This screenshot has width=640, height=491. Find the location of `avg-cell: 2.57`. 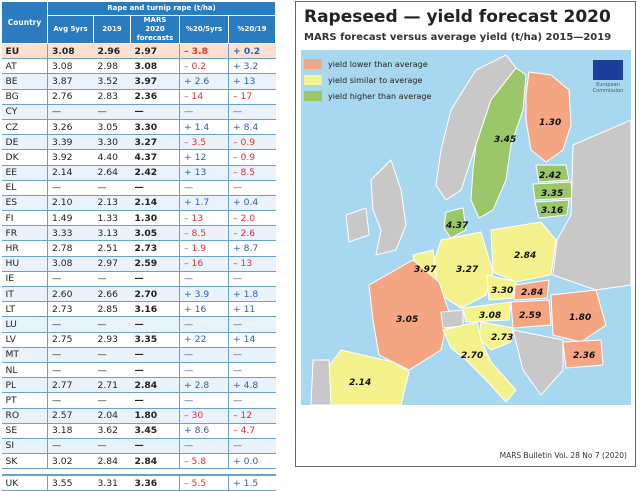

avg-cell: 2.57 is located at coordinates (70, 416).